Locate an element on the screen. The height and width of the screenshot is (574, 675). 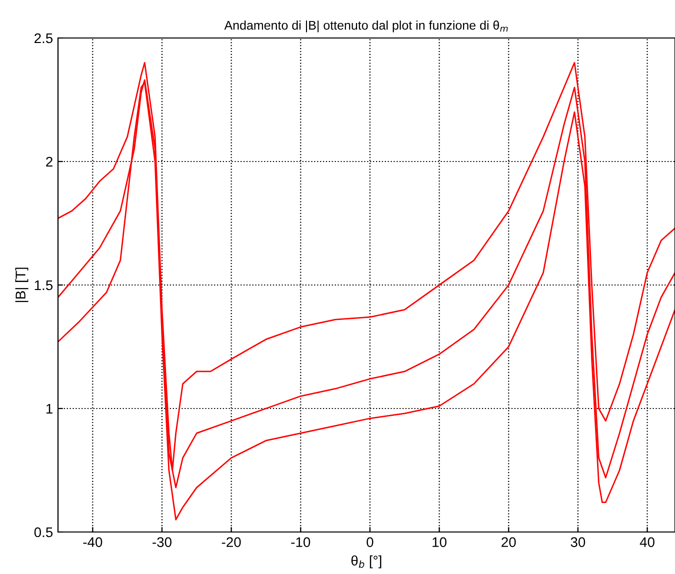
x-axis-title: θ$_{b}$ [°] is located at coordinates (366, 561).